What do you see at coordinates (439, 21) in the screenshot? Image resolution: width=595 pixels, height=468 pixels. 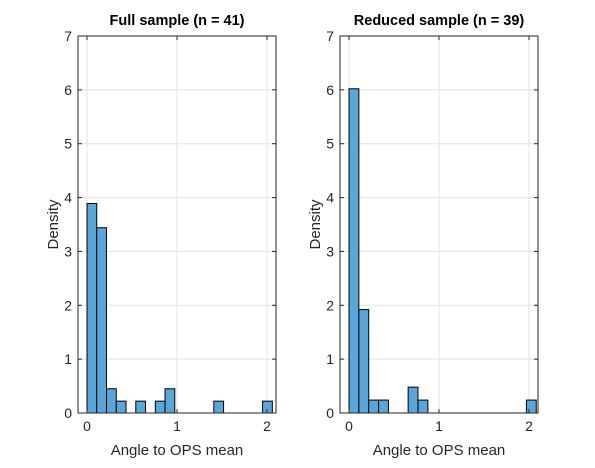 I see `panel-title: Reduced sample (n = 39)` at bounding box center [439, 21].